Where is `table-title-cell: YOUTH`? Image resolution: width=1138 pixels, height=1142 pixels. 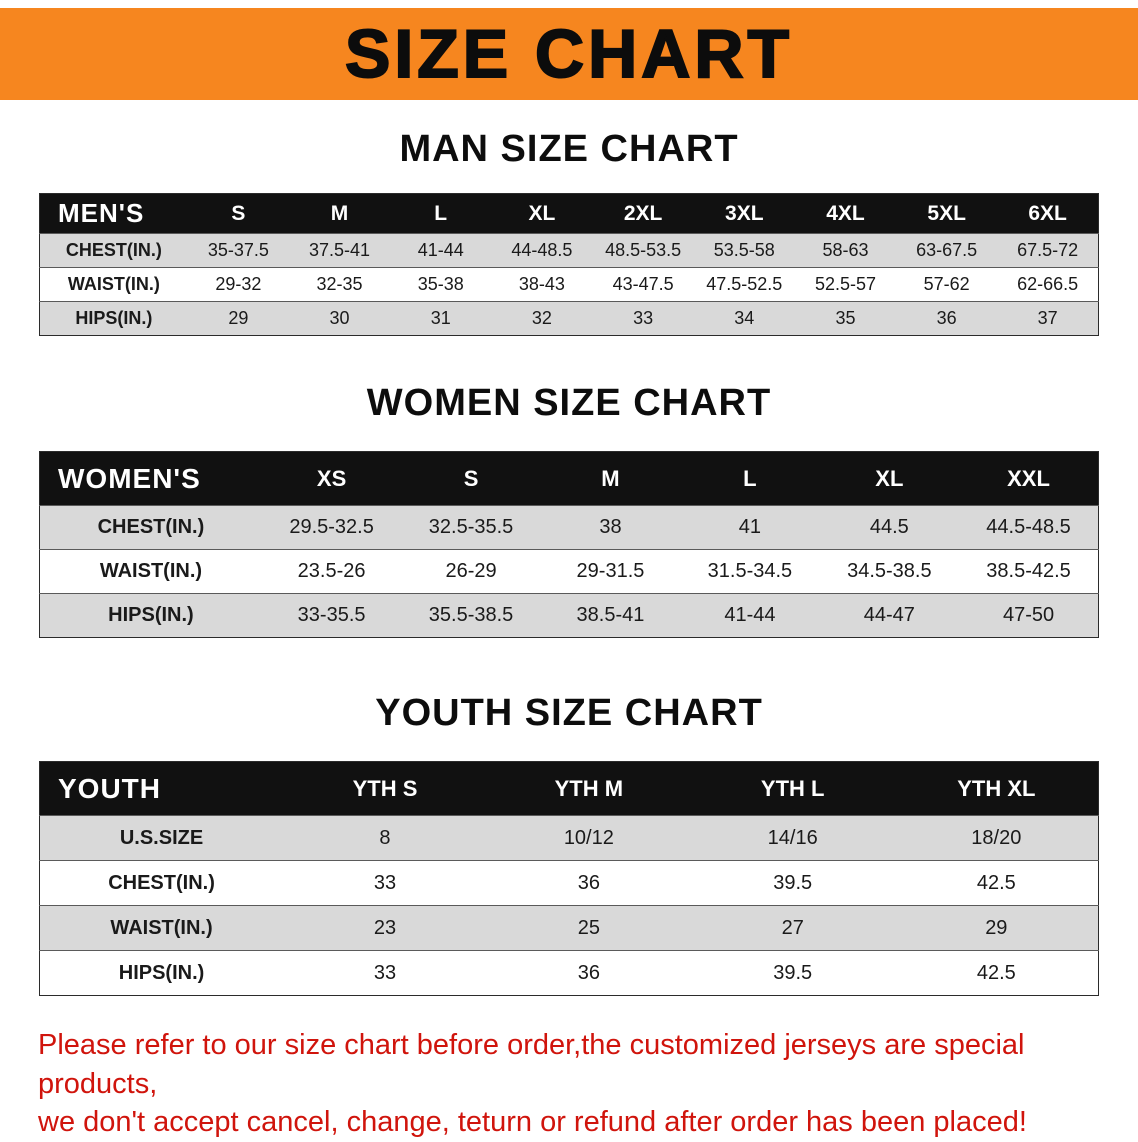
table-title-cell: YOUTH is located at coordinates (161, 788).